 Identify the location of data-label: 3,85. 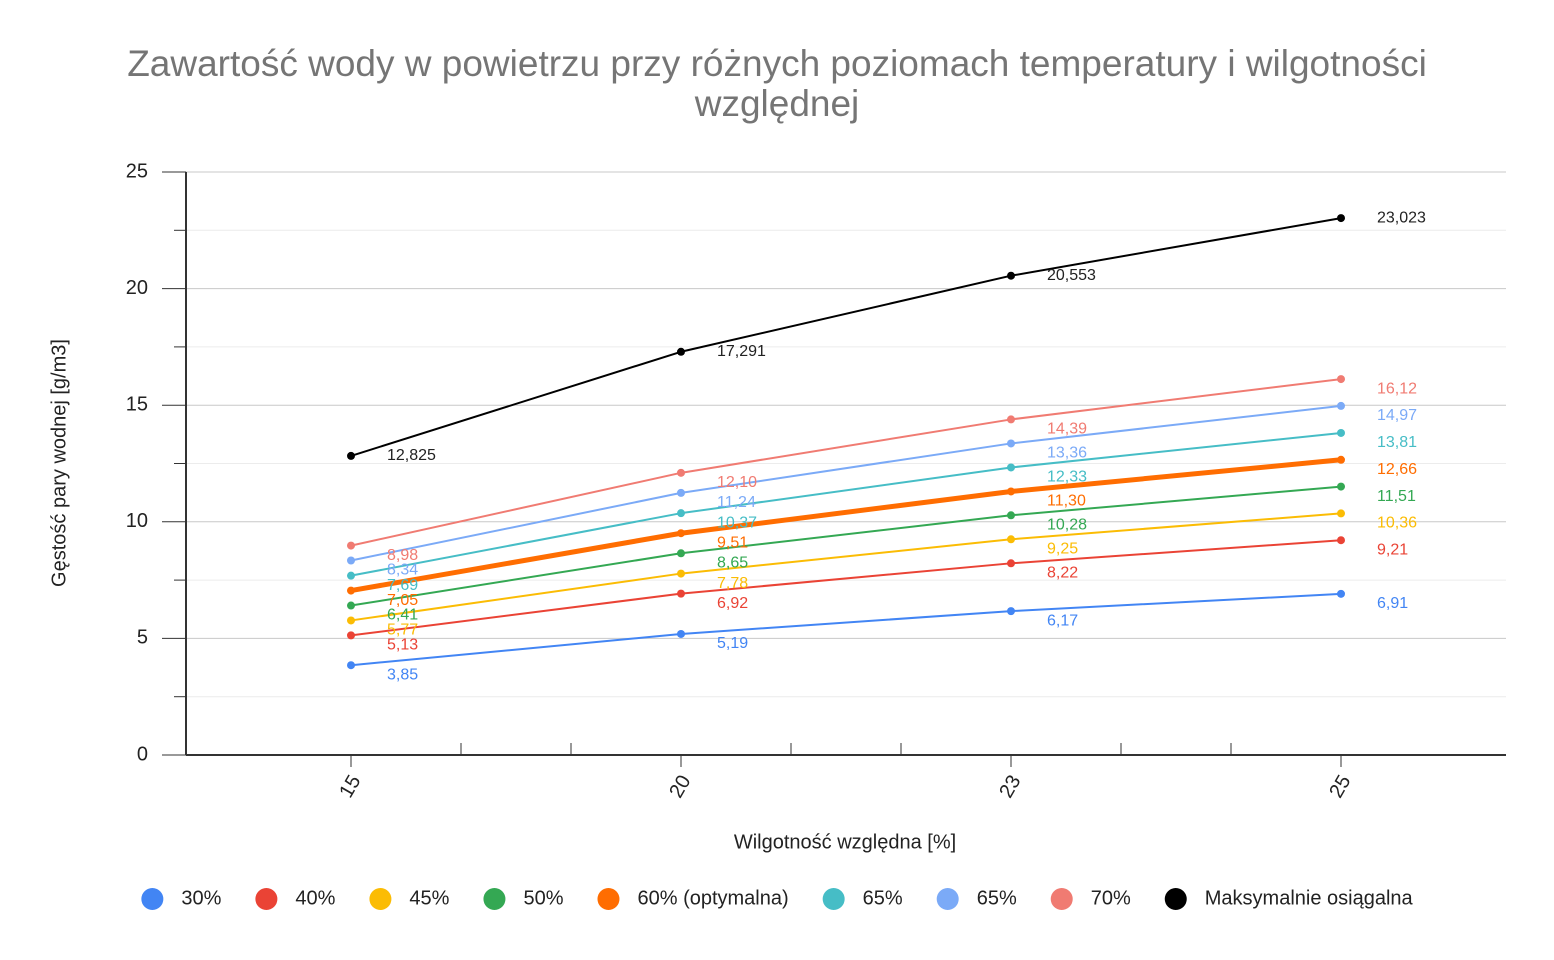
(402, 674).